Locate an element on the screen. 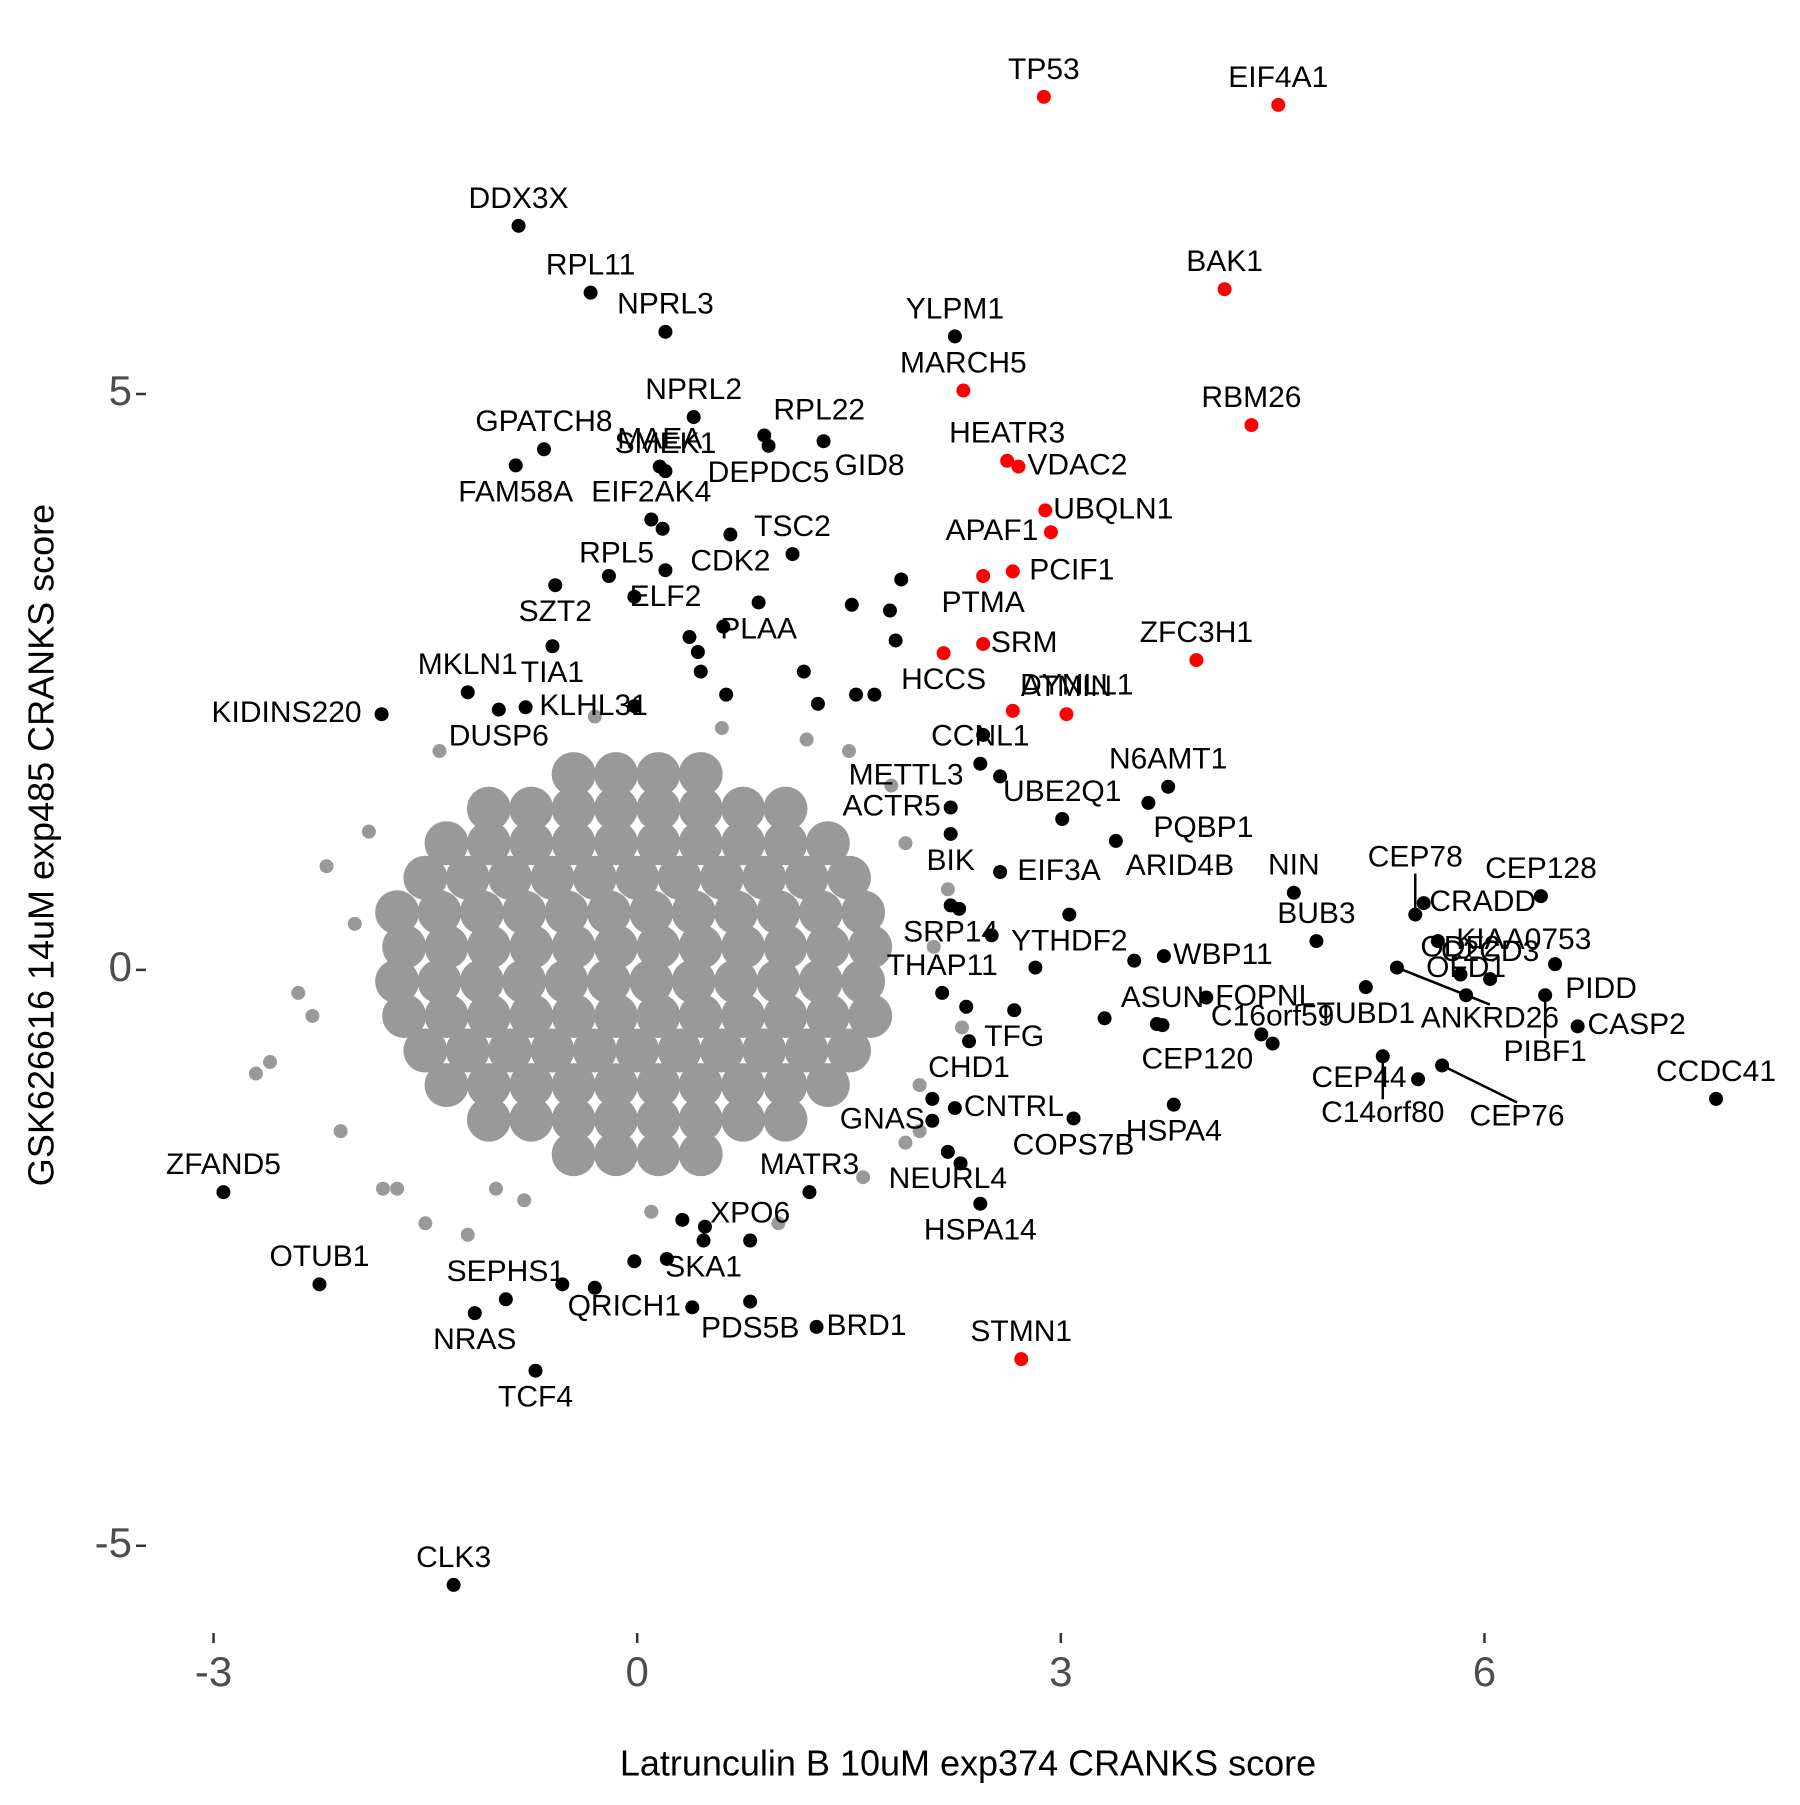  y-tick-label: 5 is located at coordinates (120, 390).